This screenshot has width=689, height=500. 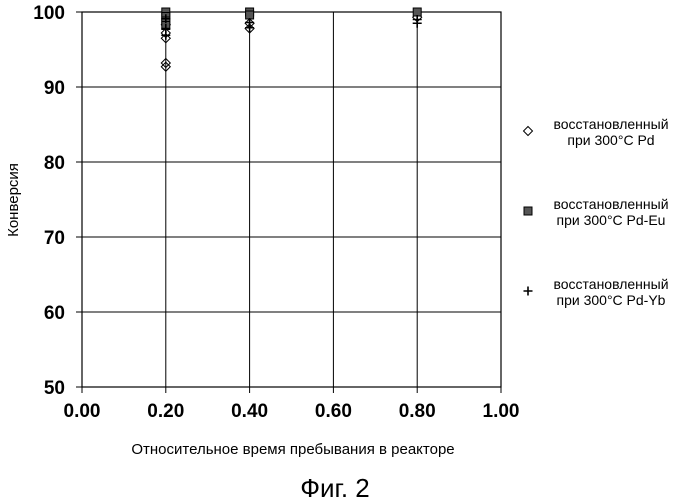 What do you see at coordinates (611, 220) in the screenshot?
I see `legend-label: при 300°C Pd-Eu` at bounding box center [611, 220].